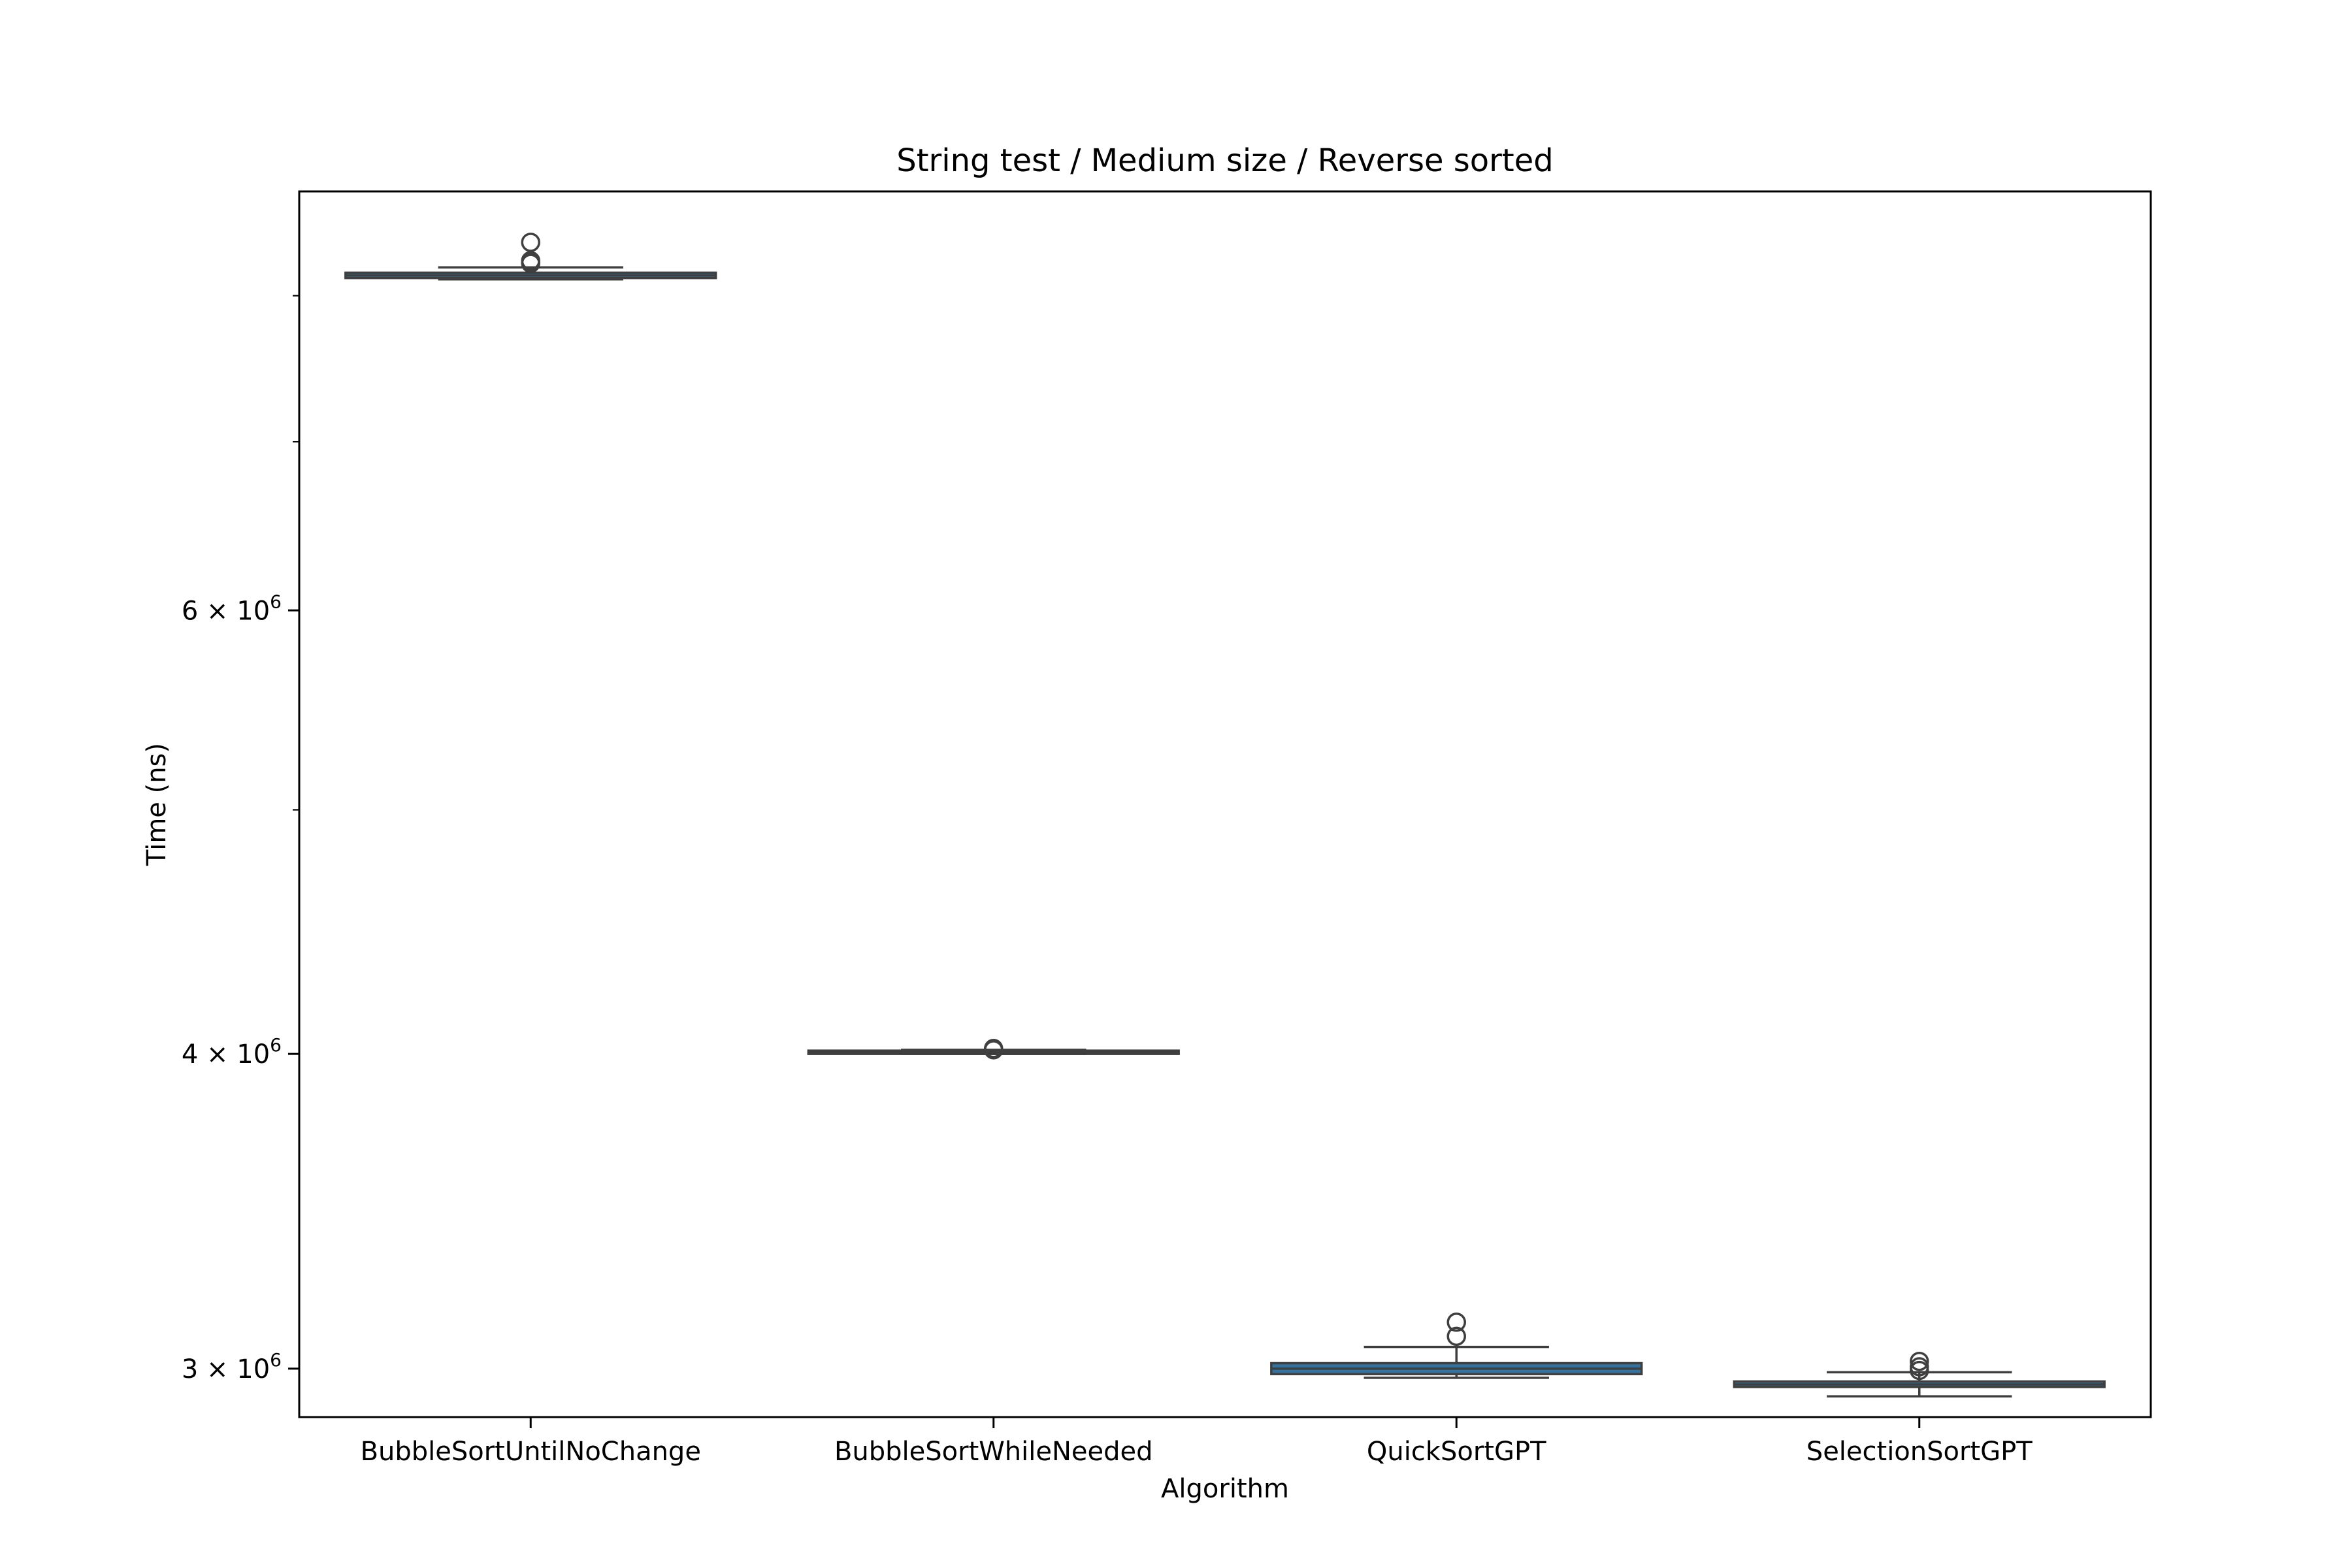 Image resolution: width=2352 pixels, height=1568 pixels. What do you see at coordinates (1225, 1489) in the screenshot?
I see `x-axis-label: Algorithm` at bounding box center [1225, 1489].